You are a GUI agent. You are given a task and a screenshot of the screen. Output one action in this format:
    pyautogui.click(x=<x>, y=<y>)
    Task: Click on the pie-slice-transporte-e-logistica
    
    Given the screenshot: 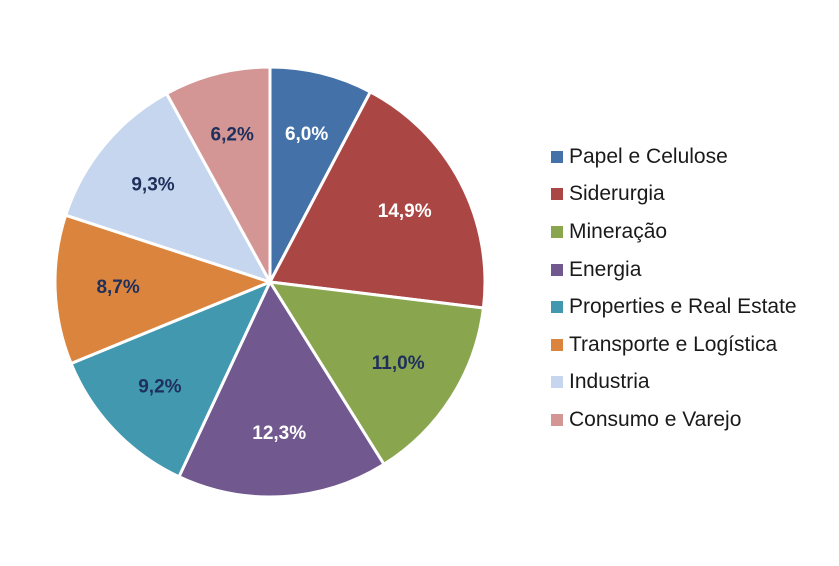 What is the action you would take?
    pyautogui.click(x=162, y=289)
    